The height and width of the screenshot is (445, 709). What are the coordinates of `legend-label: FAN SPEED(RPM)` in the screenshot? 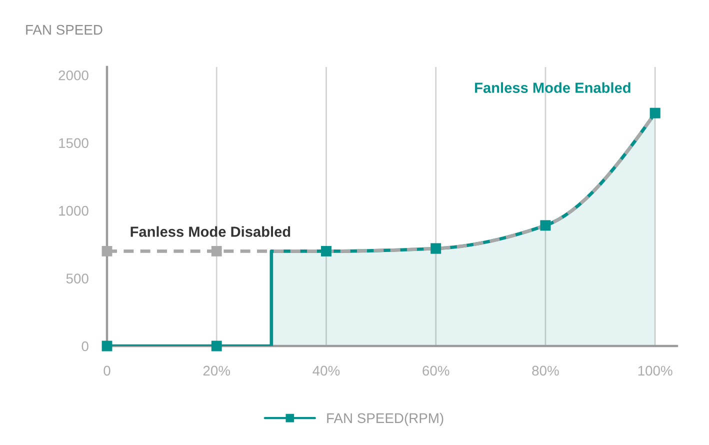 It's located at (385, 419).